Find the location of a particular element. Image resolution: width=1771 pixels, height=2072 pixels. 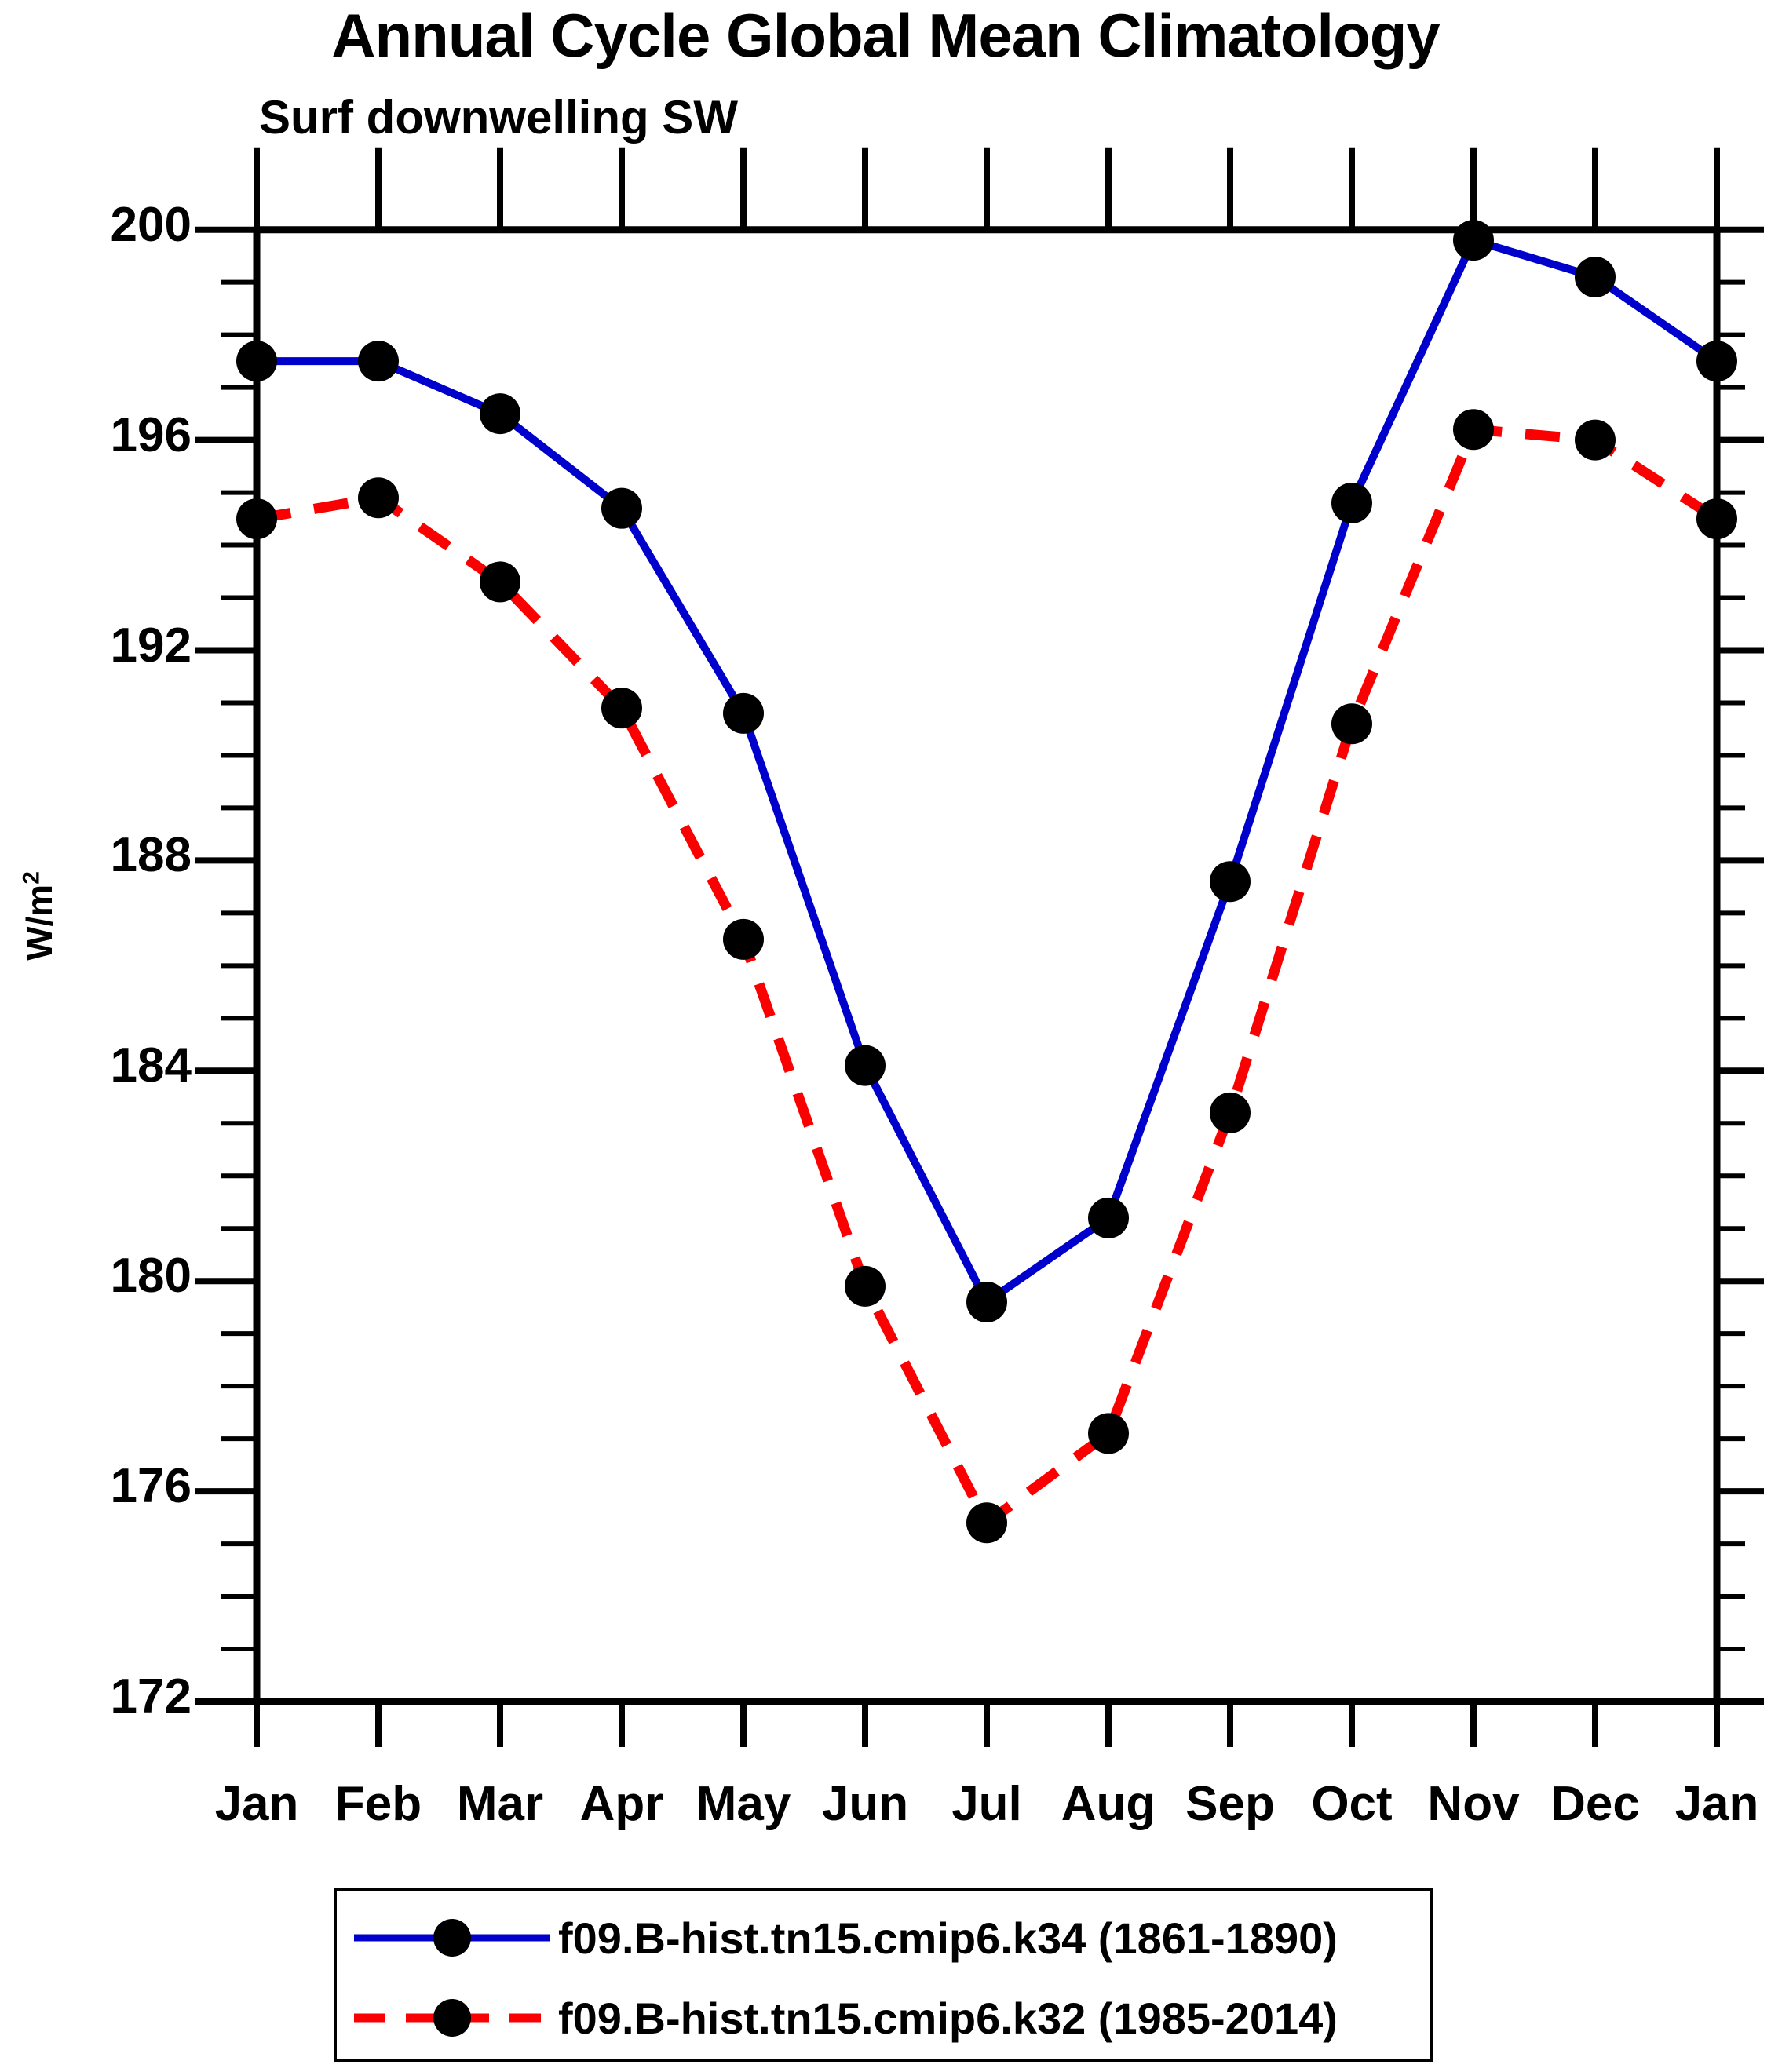

x-tick-label: Feb is located at coordinates (378, 1804).